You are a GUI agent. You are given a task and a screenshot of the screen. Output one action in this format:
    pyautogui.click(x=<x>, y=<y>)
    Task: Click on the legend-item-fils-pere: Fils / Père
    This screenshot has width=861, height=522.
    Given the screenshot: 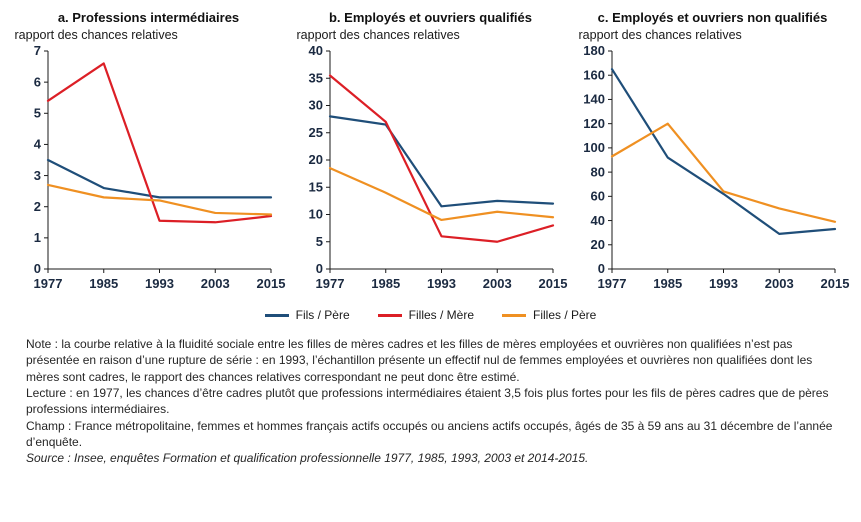 What is the action you would take?
    pyautogui.click(x=307, y=315)
    